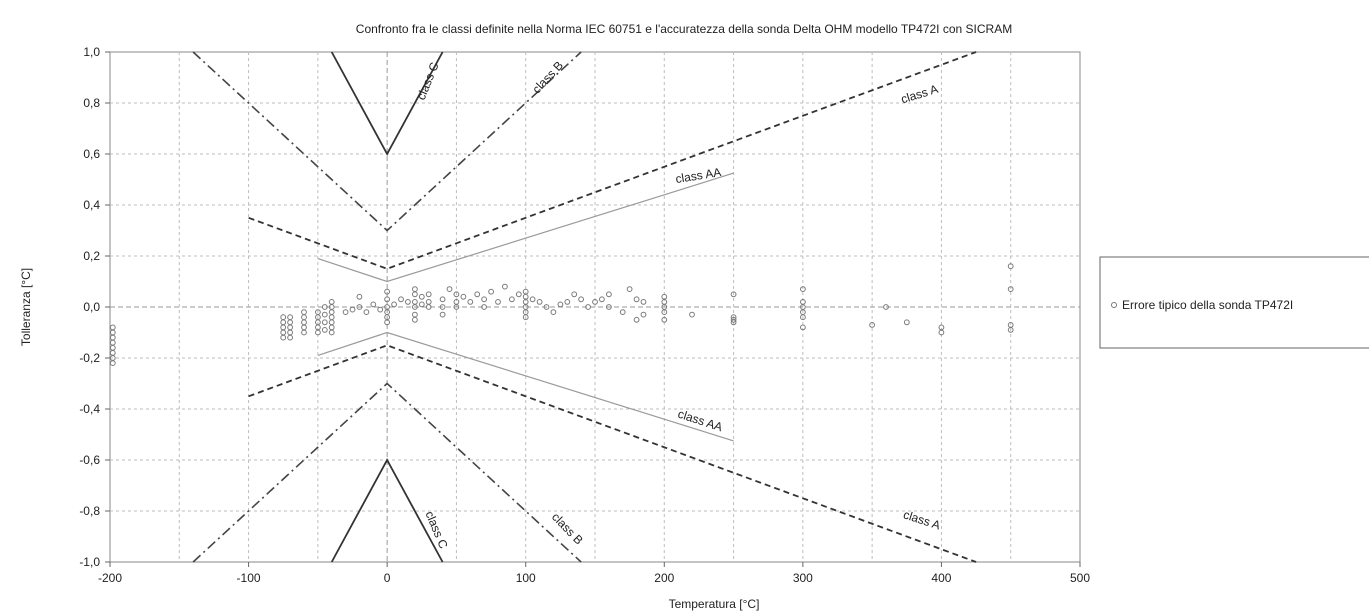 Image resolution: width=1369 pixels, height=614 pixels. What do you see at coordinates (91, 307) in the screenshot?
I see `y-tick-label: 0,0` at bounding box center [91, 307].